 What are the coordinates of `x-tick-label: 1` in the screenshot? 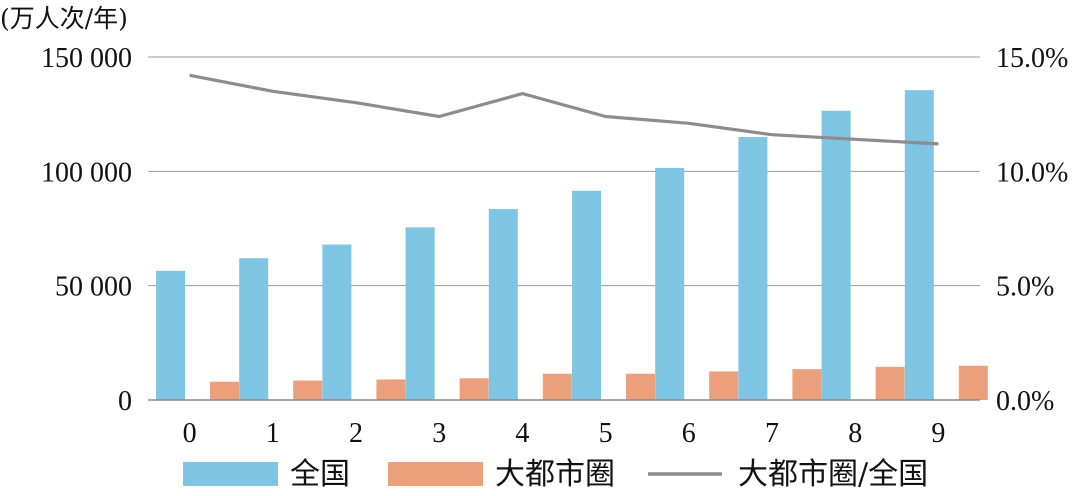 It's located at (273, 433).